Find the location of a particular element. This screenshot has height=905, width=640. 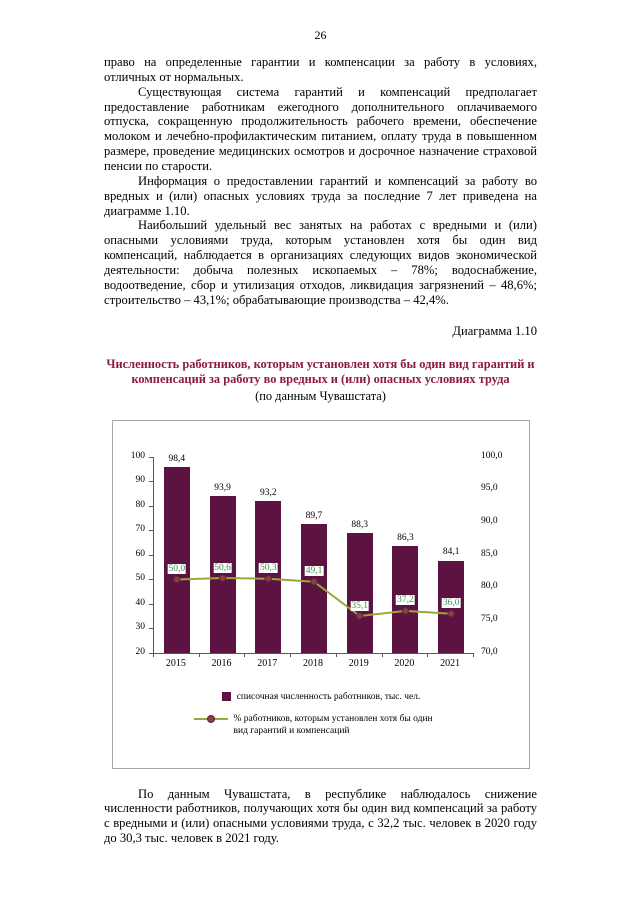

line-value-label: 35,1 is located at coordinates (360, 605).